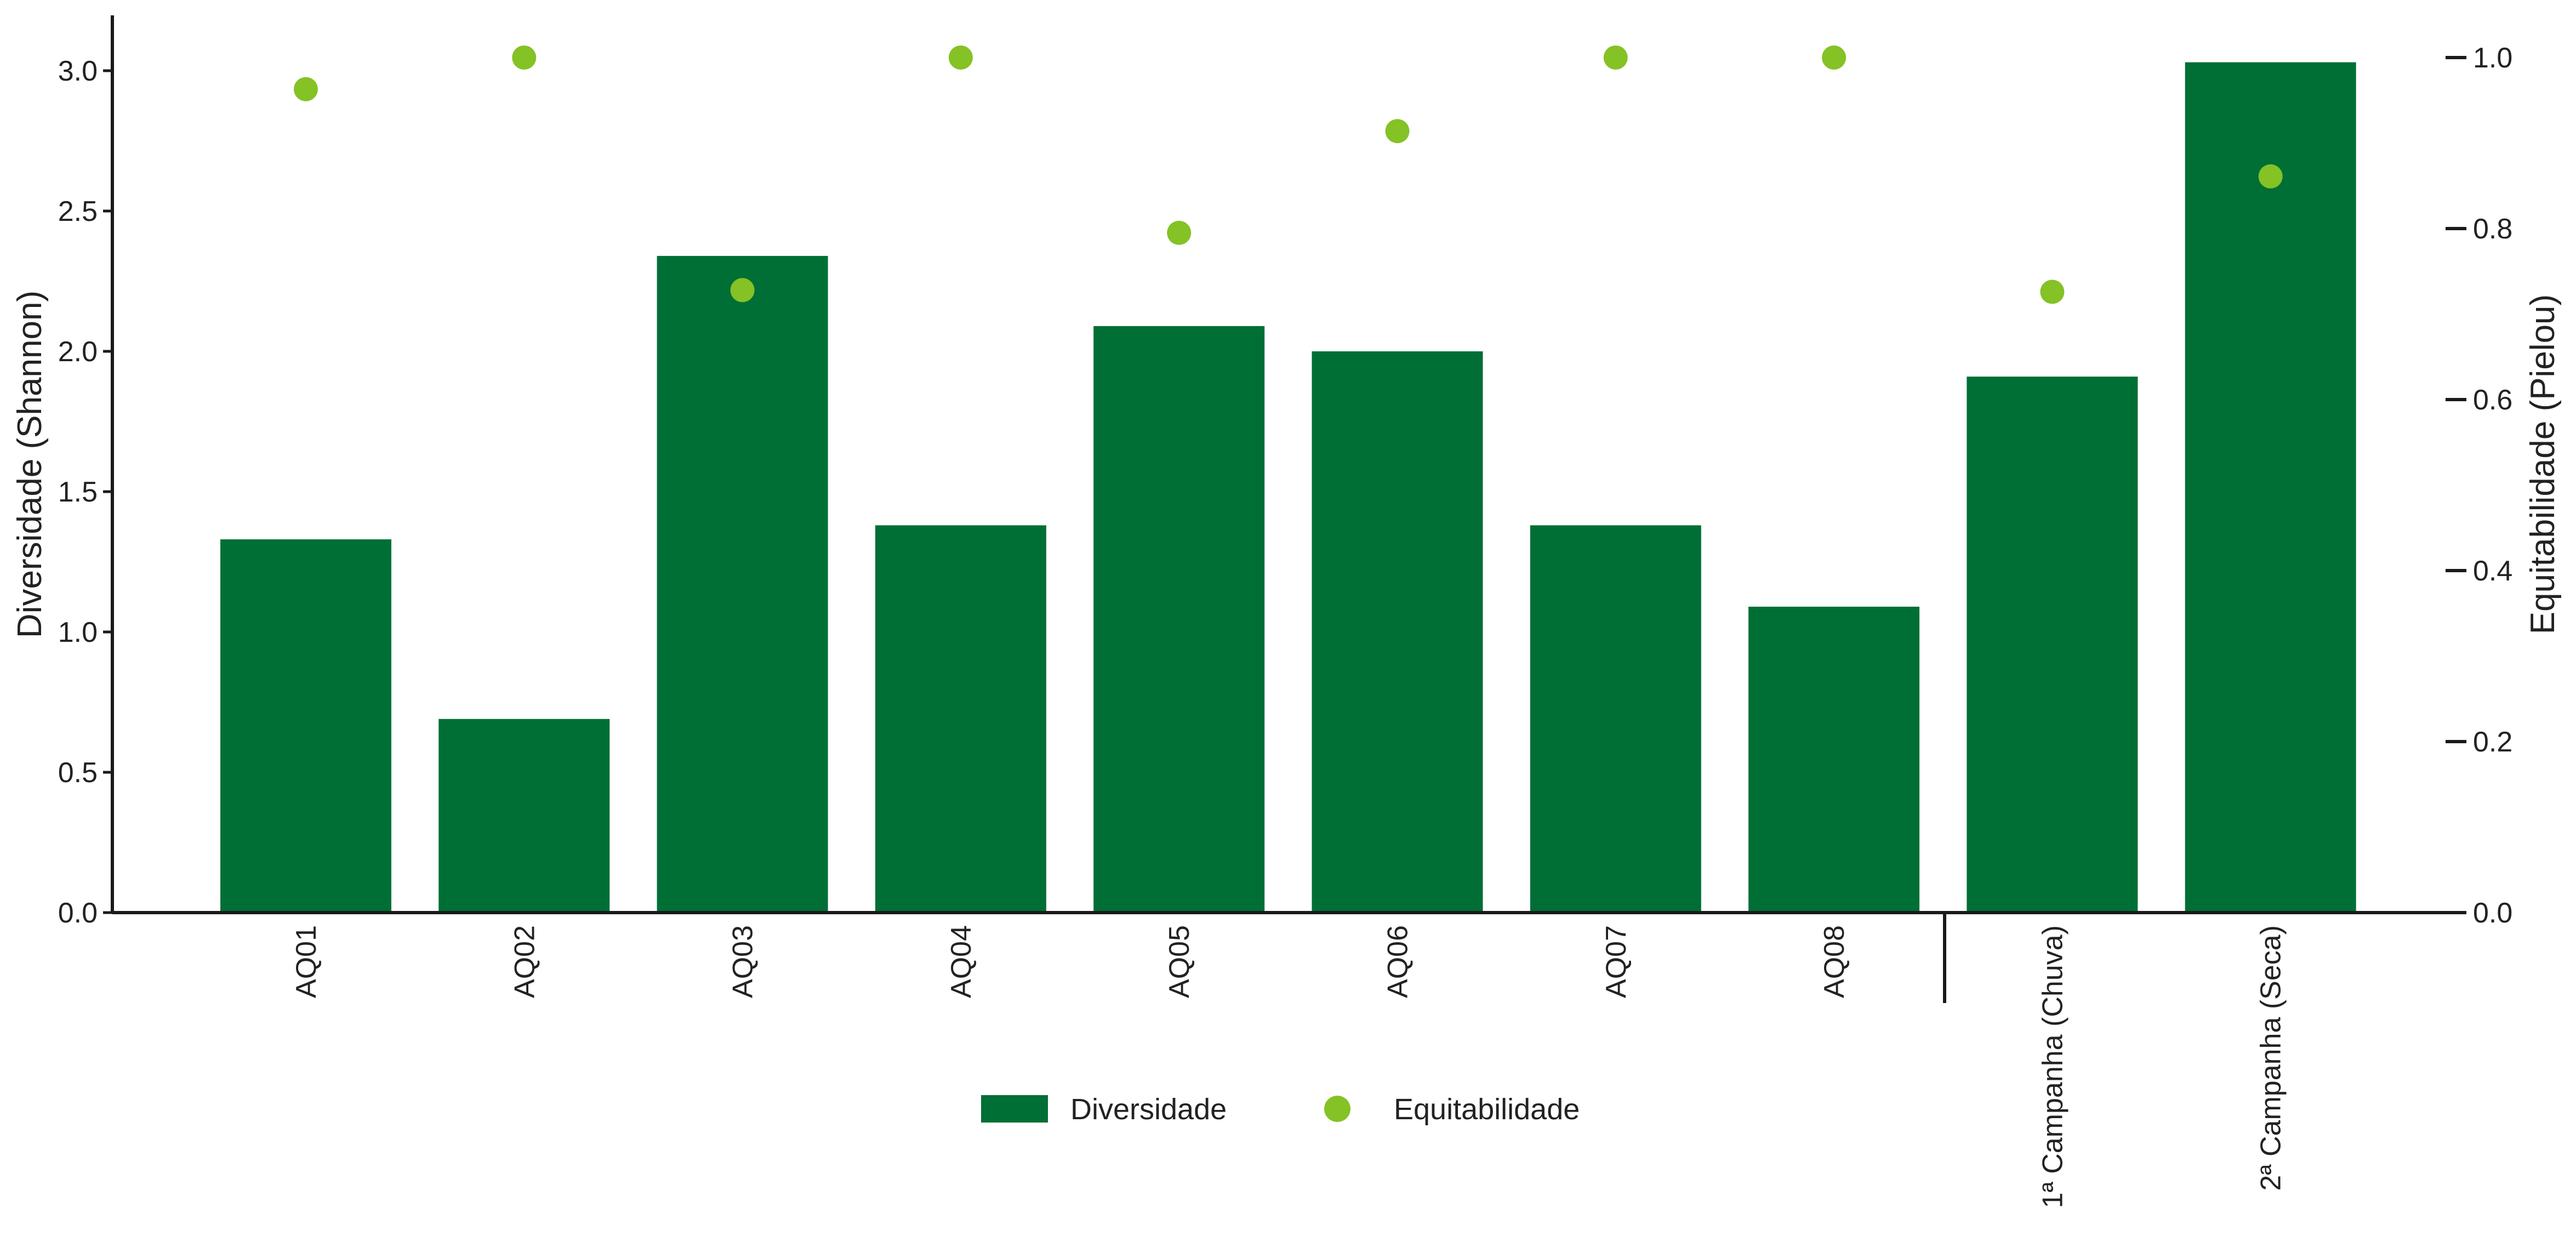  I want to click on left-tick-label-1: 0.5, so click(78, 773).